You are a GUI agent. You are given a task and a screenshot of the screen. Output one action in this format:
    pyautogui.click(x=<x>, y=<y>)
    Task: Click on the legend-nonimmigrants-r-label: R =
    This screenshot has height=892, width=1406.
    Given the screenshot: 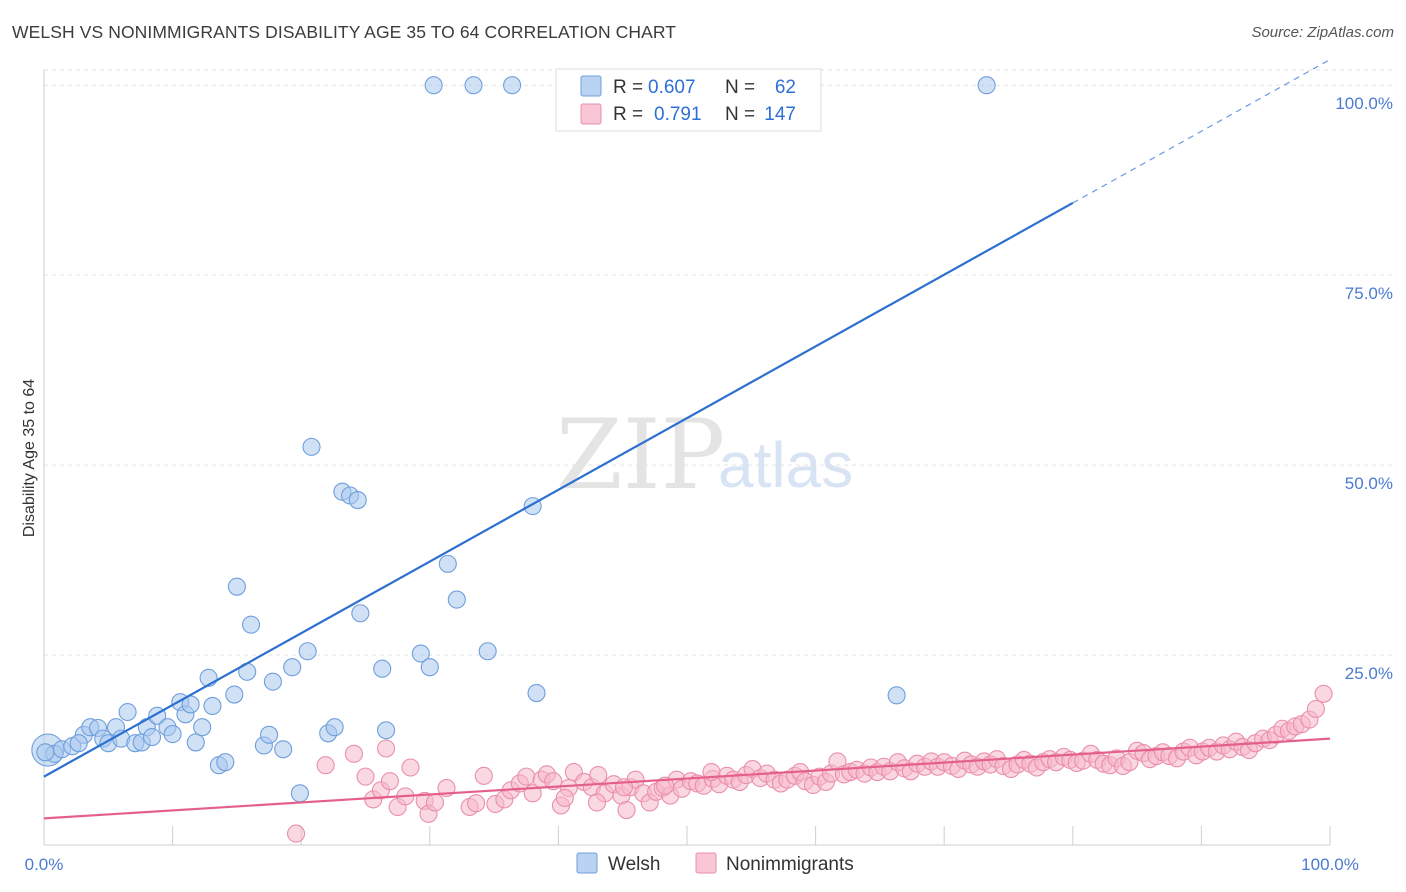 What is the action you would take?
    pyautogui.click(x=628, y=114)
    